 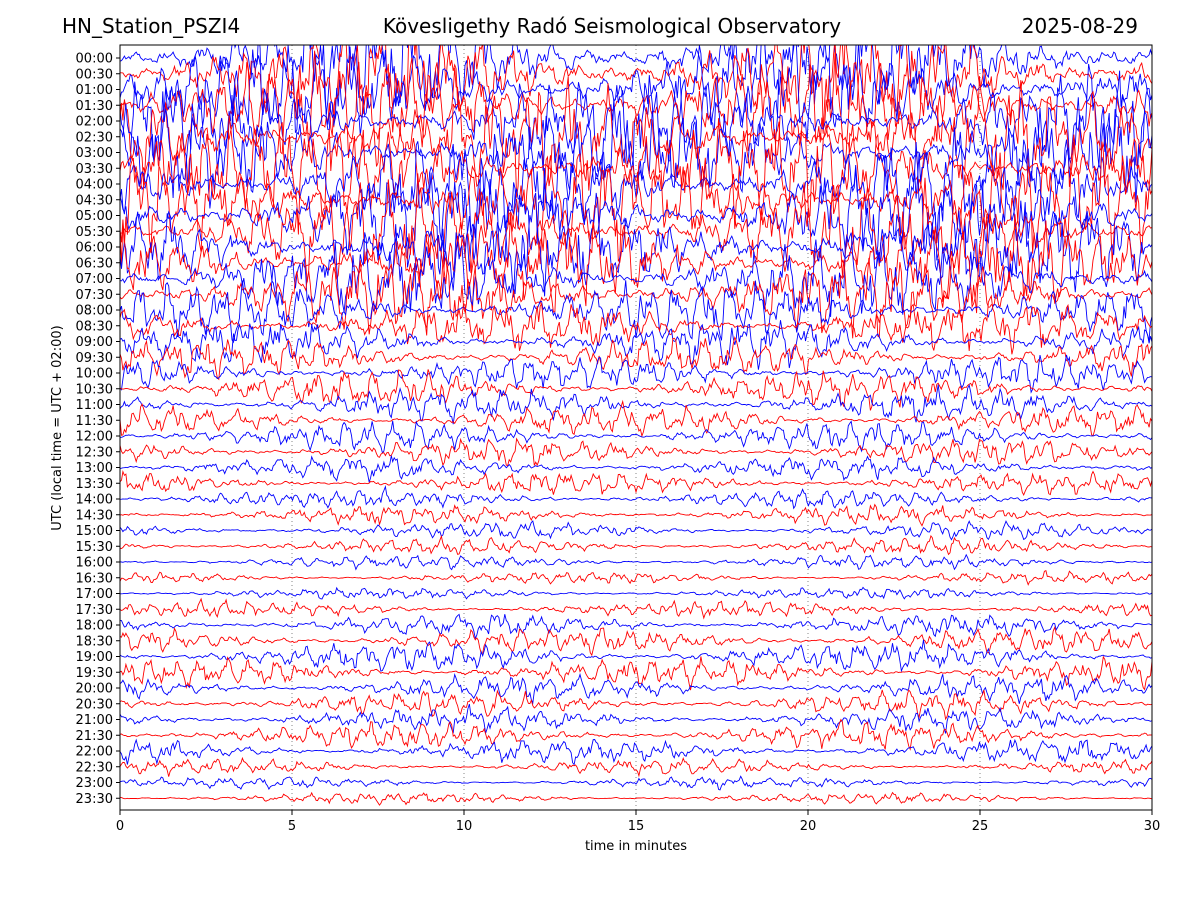 I want to click on y-tick-label-40: 20:00, so click(x=94, y=689).